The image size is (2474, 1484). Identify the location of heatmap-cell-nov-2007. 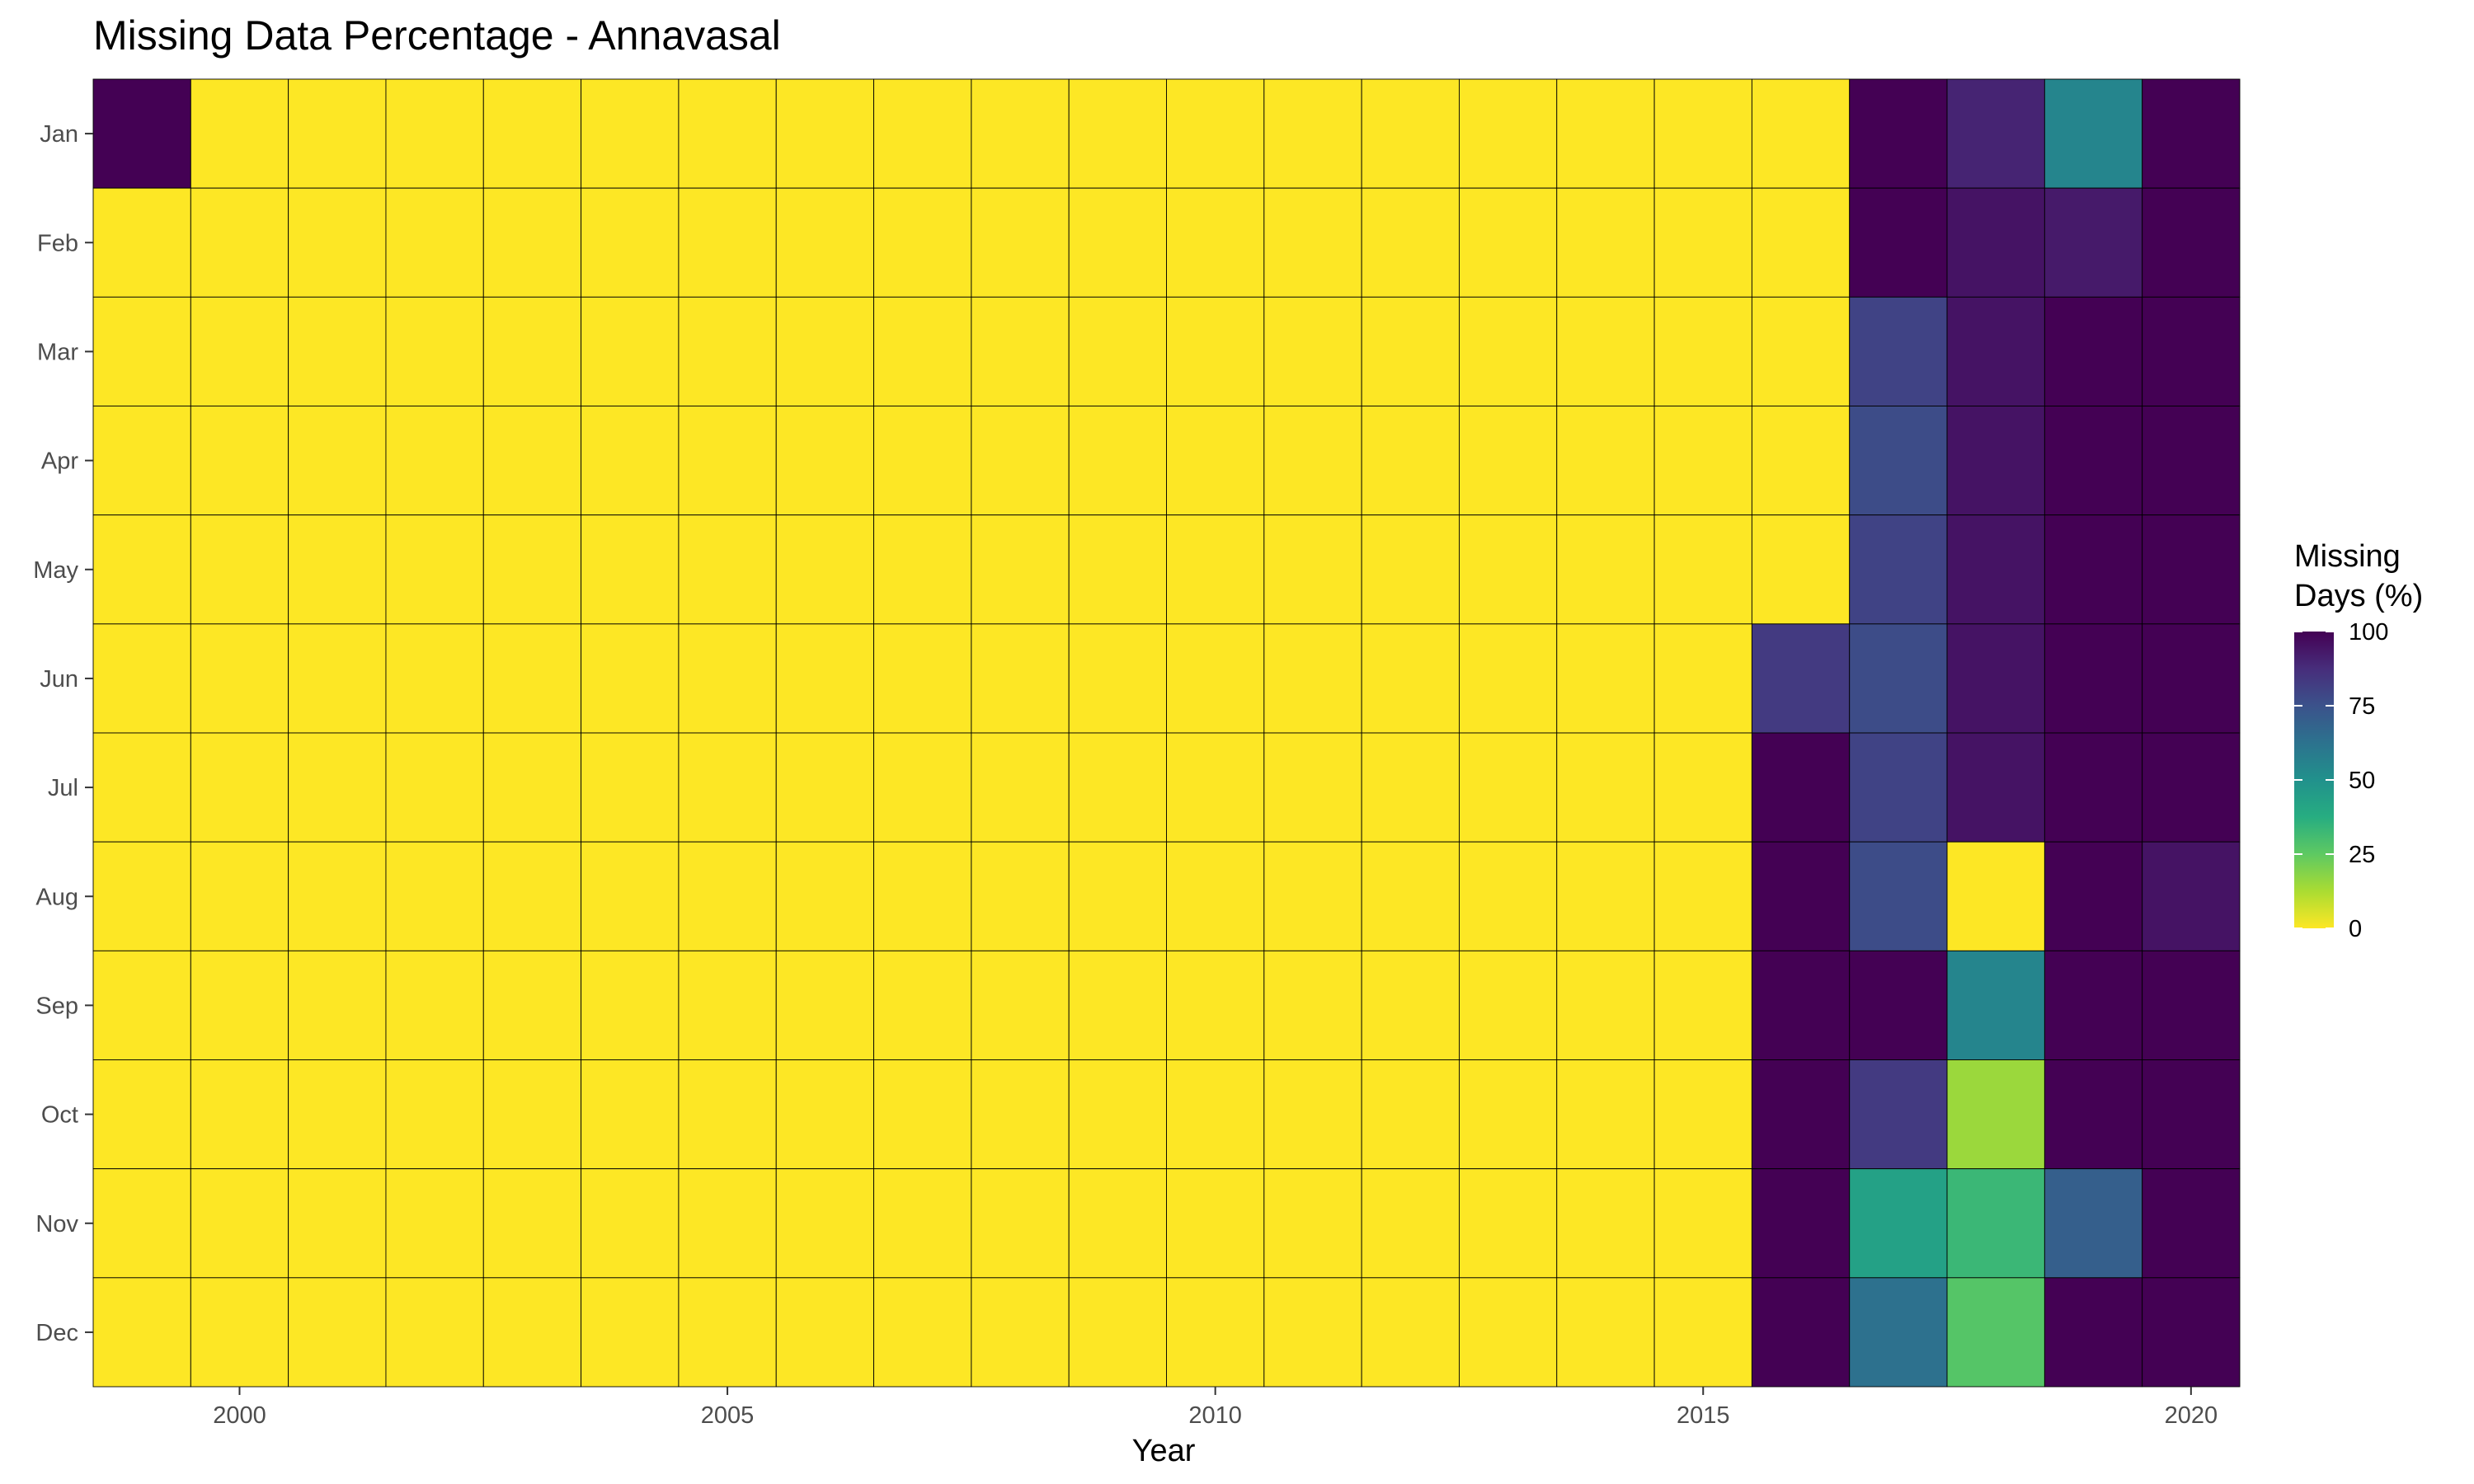
(922, 1223).